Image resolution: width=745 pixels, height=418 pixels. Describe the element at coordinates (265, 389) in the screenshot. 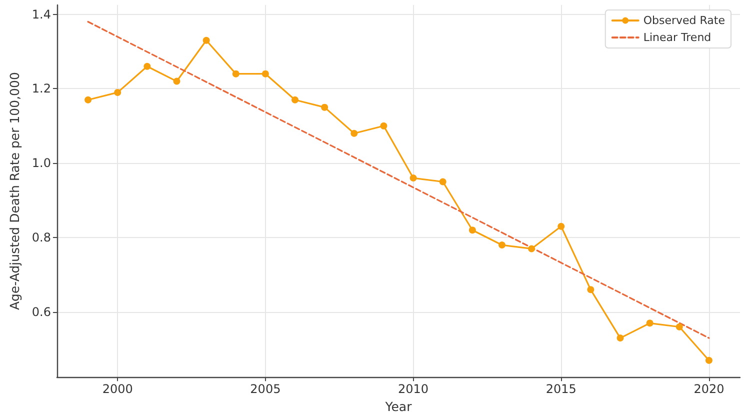

I see `x-tick-label: 2005` at that location.